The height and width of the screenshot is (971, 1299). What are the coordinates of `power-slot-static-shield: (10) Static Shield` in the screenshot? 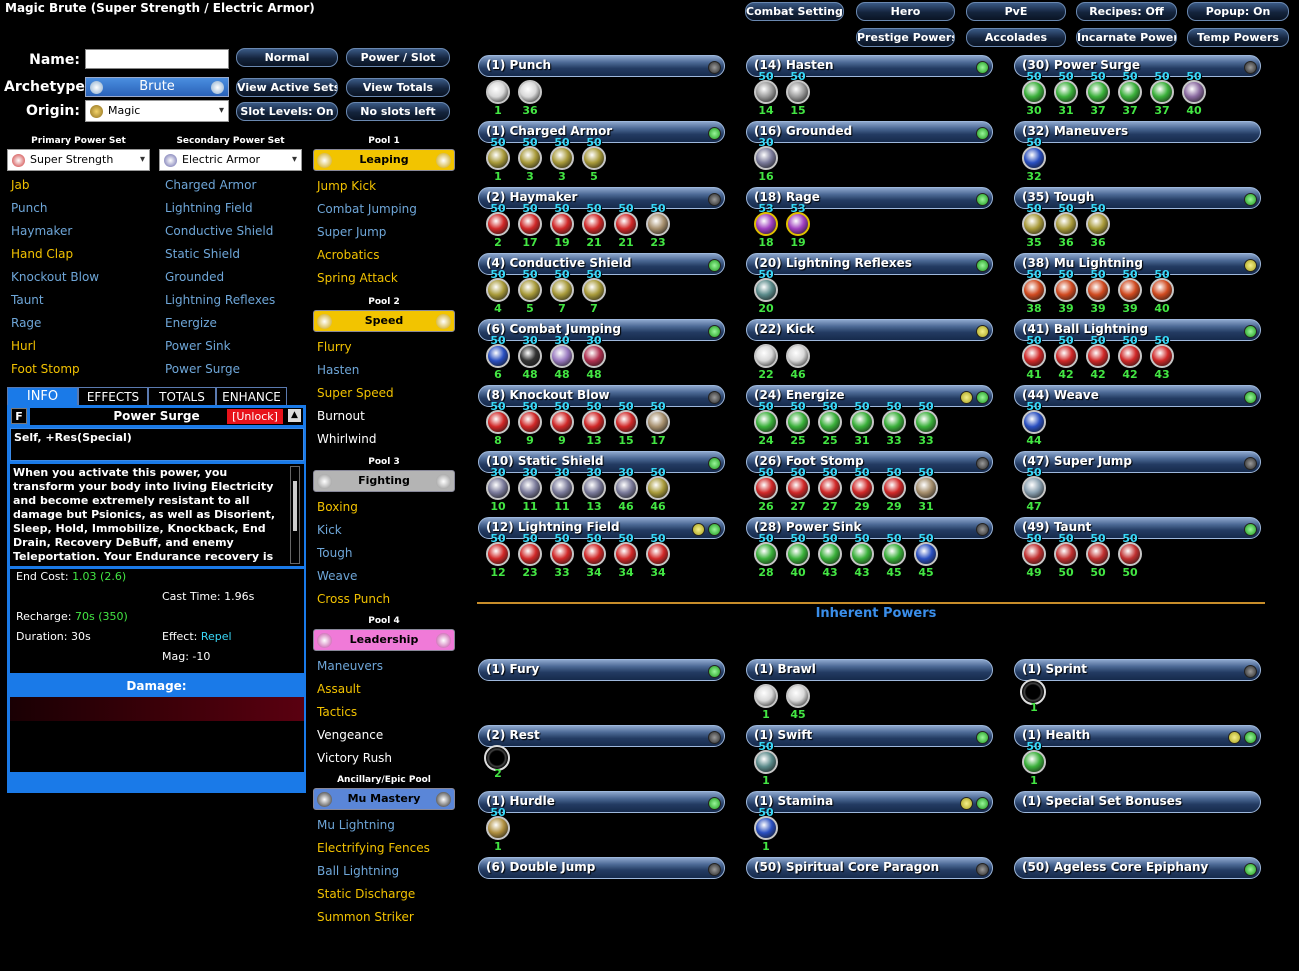 It's located at (601, 462).